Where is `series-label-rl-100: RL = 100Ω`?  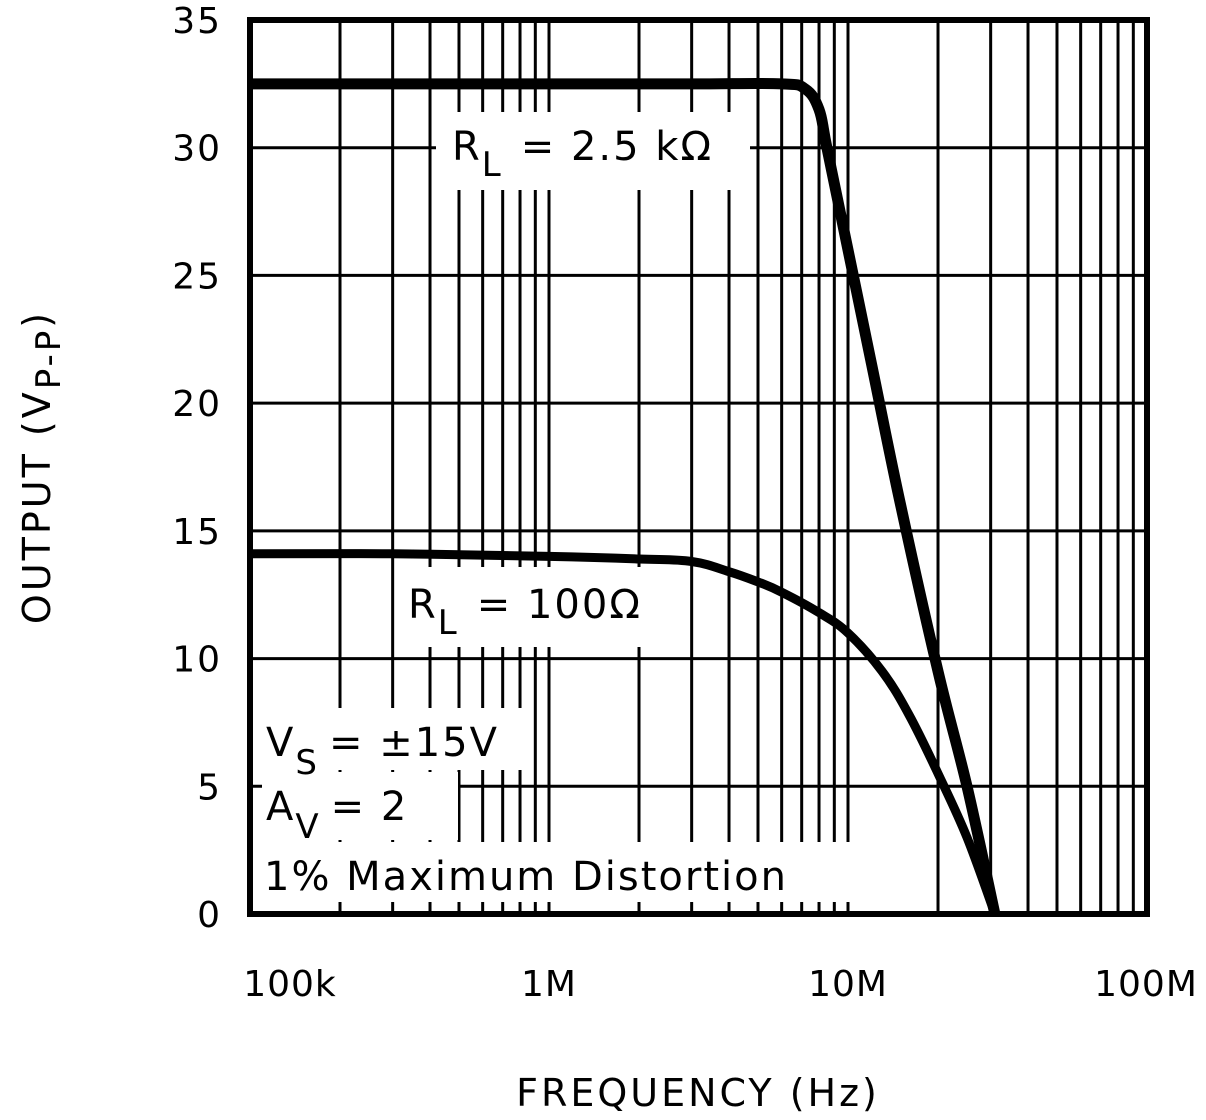
series-label-rl-100: RL = 100Ω is located at coordinates (525, 612).